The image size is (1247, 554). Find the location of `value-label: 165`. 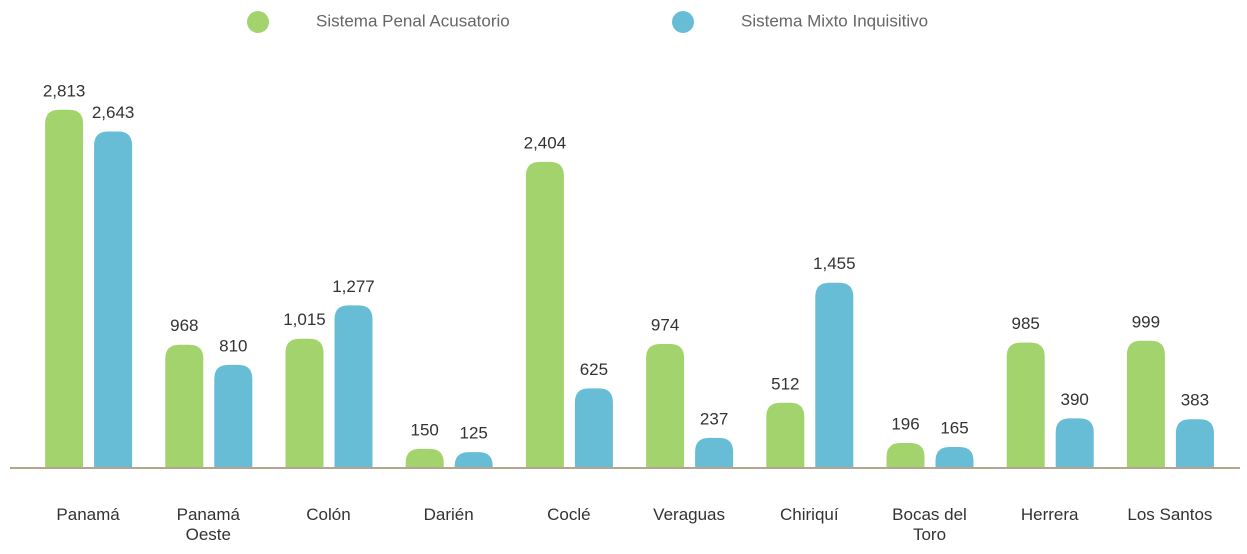

value-label: 165 is located at coordinates (954, 427).